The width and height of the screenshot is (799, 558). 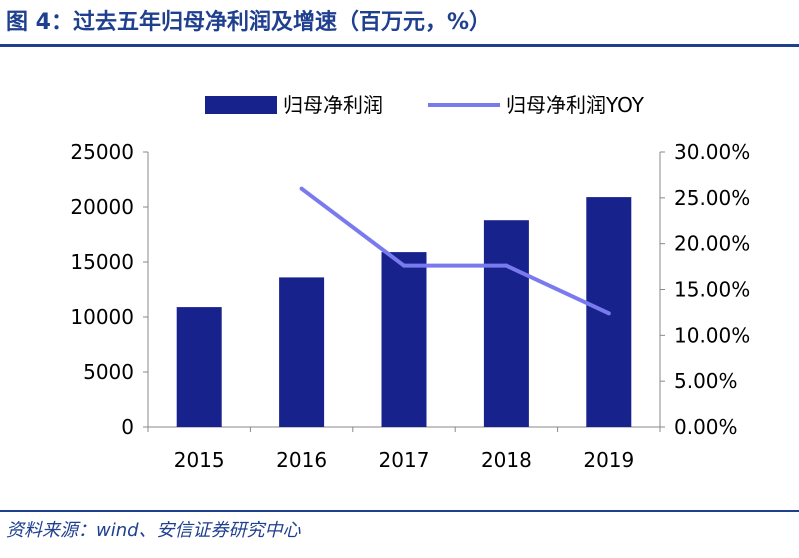 What do you see at coordinates (608, 460) in the screenshot?
I see `x-tick-label: 2019` at bounding box center [608, 460].